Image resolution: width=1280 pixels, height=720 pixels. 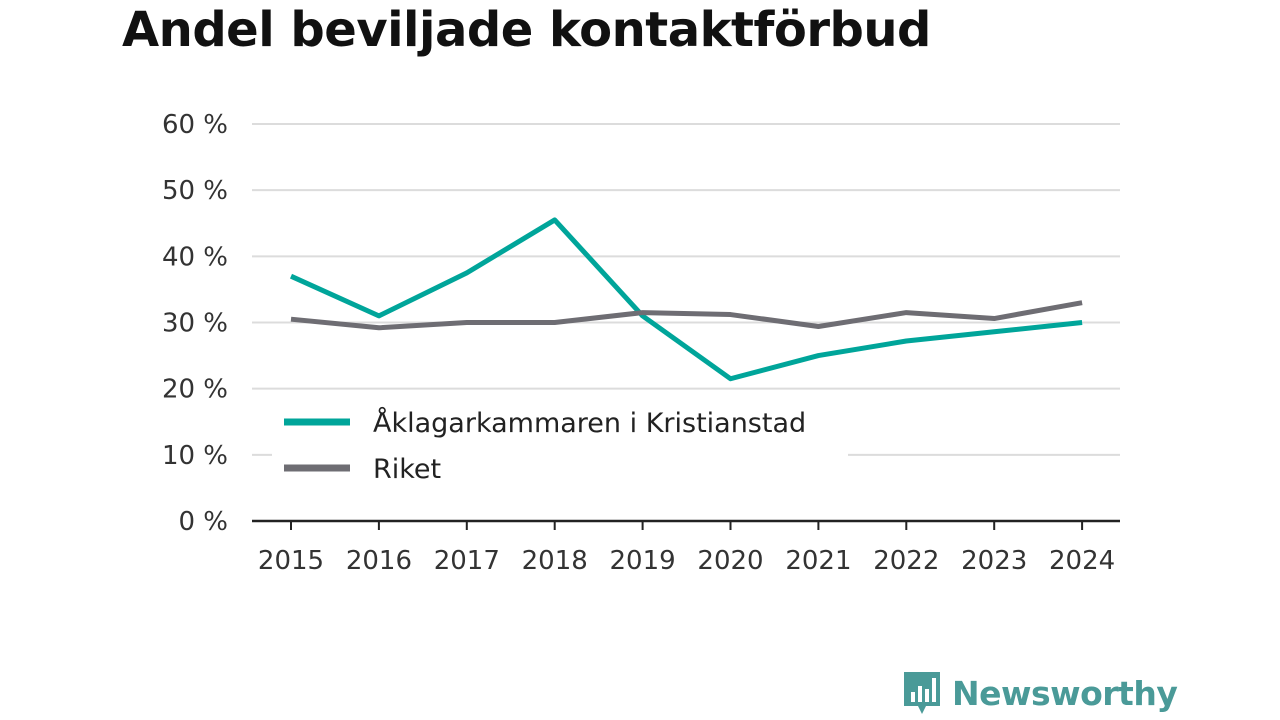 I want to click on legend-label: Åklagarkammaren i Kristianstad, so click(x=589, y=423).